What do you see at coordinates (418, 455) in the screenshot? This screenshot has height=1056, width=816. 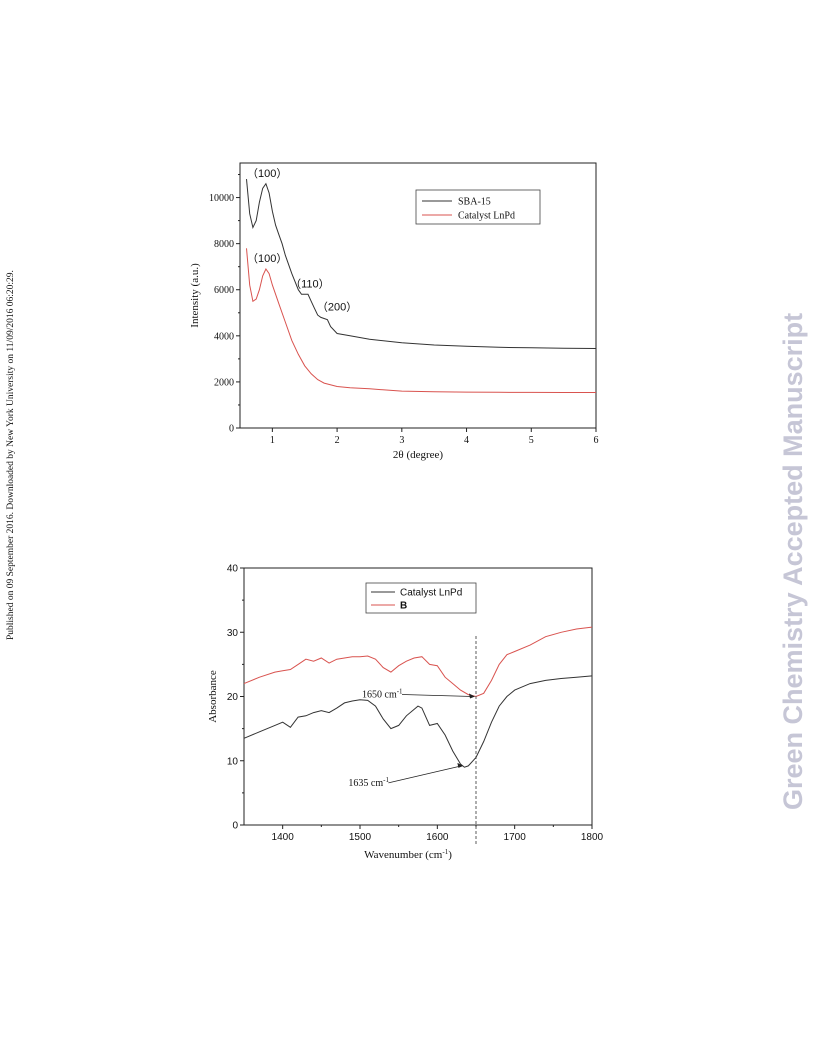 I see `xrd-x-axis-title: 2θ (degree)` at bounding box center [418, 455].